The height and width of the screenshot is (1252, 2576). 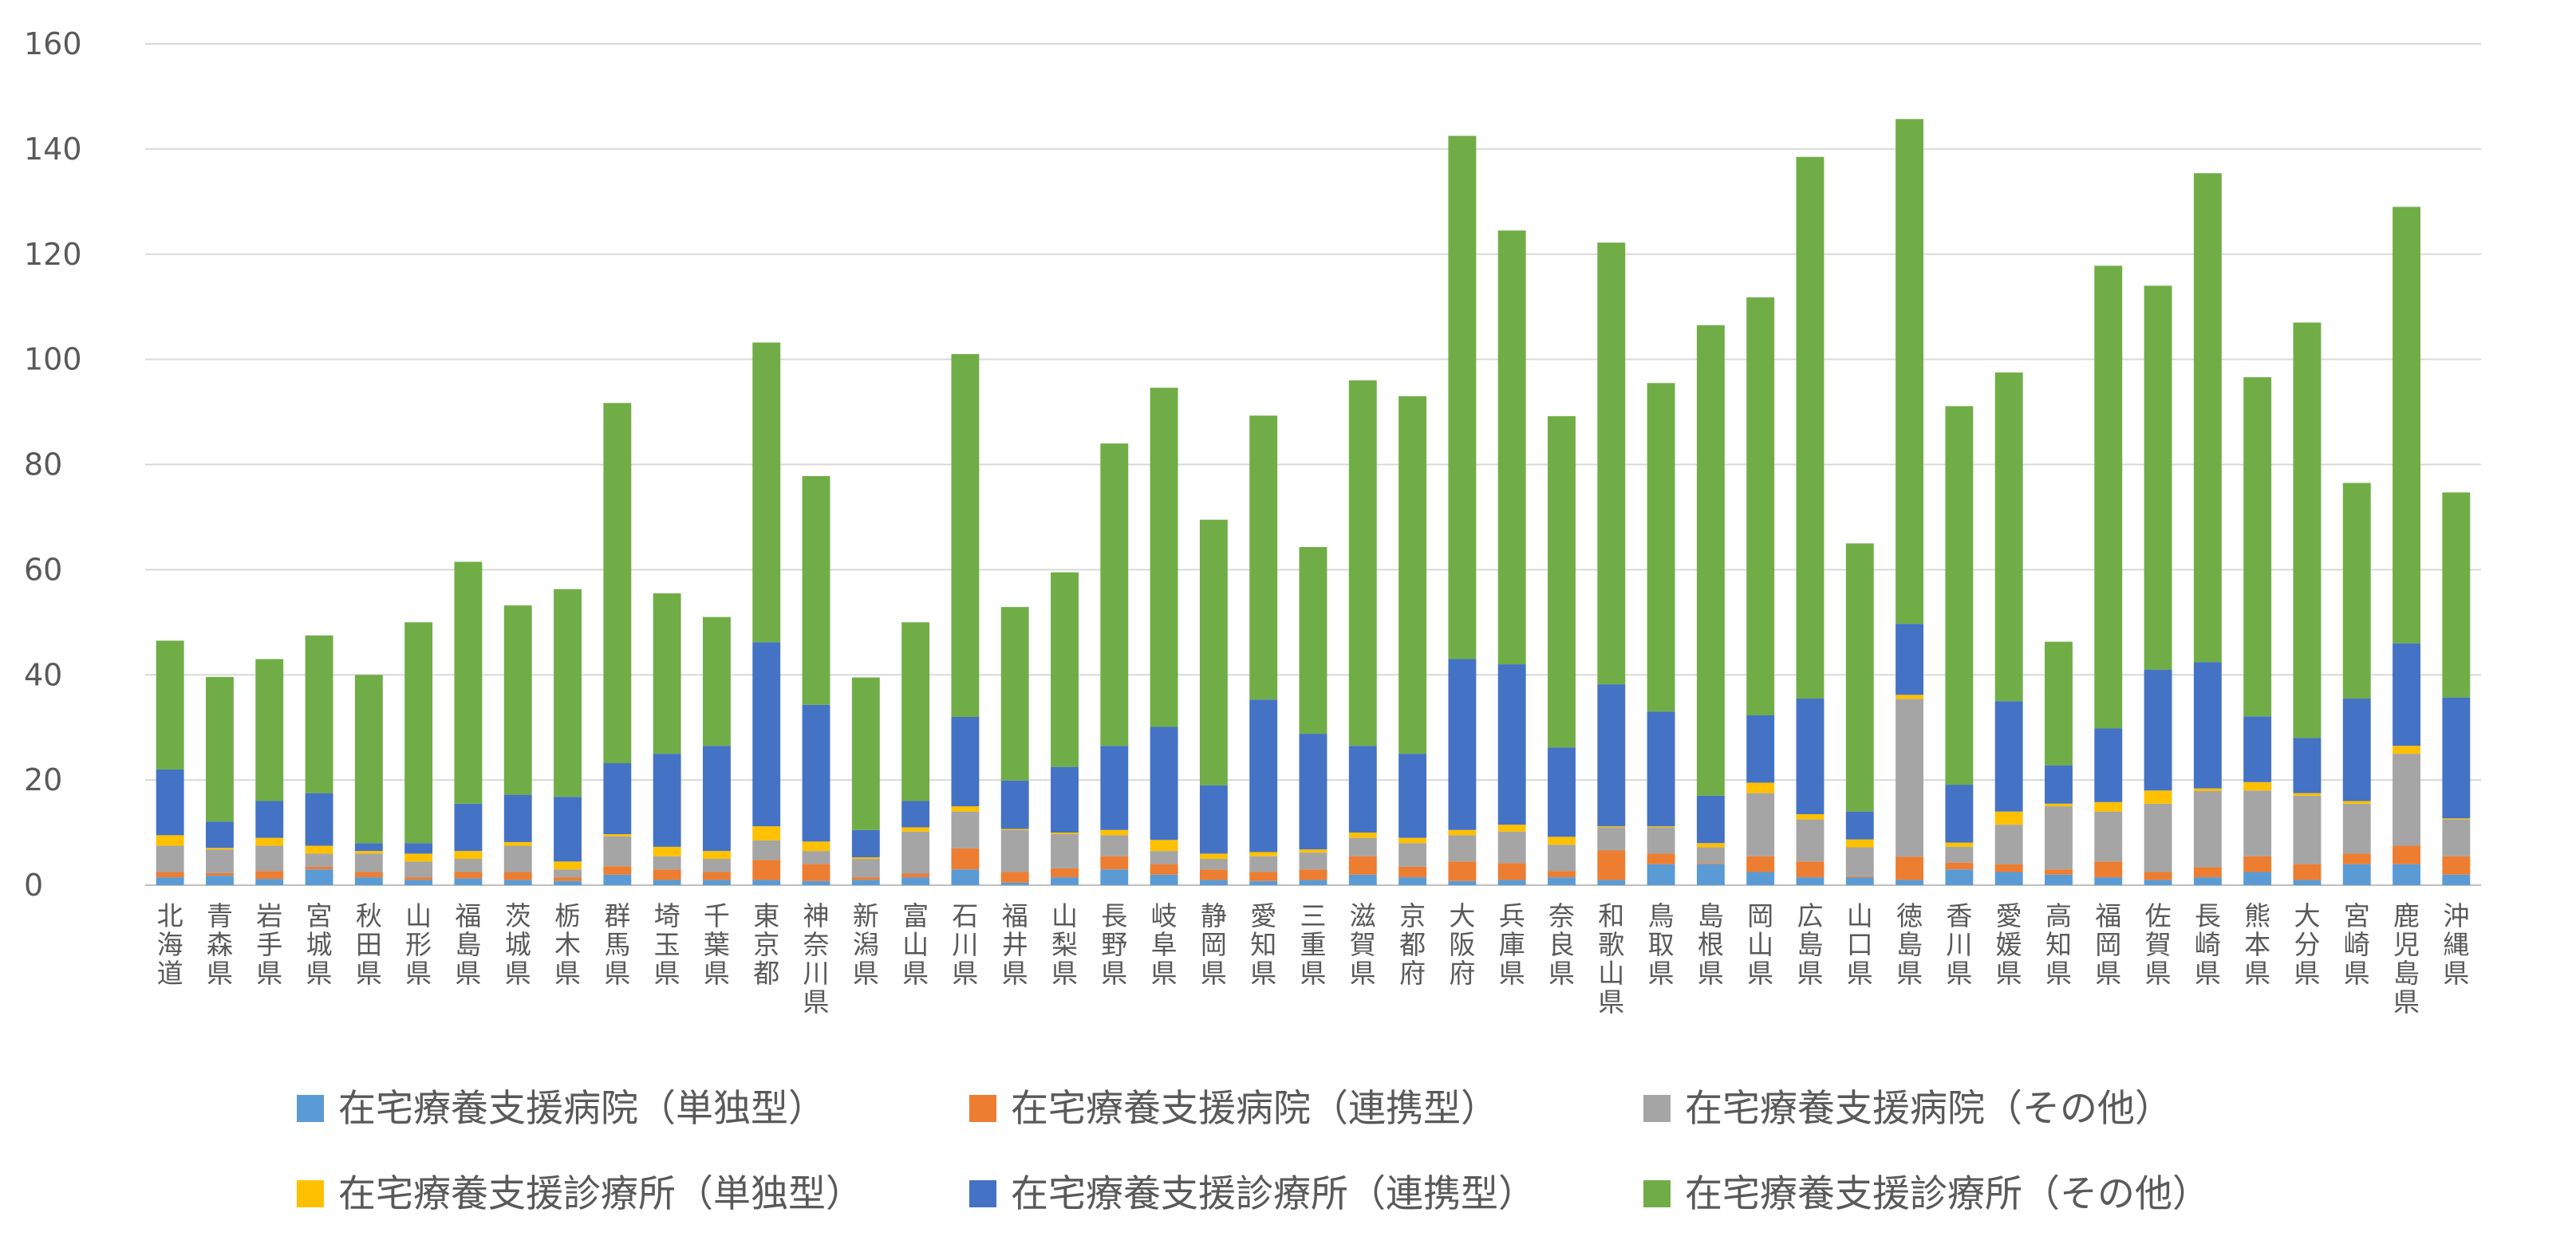 I want to click on x-tick-char: 岡, so click(x=1214, y=944).